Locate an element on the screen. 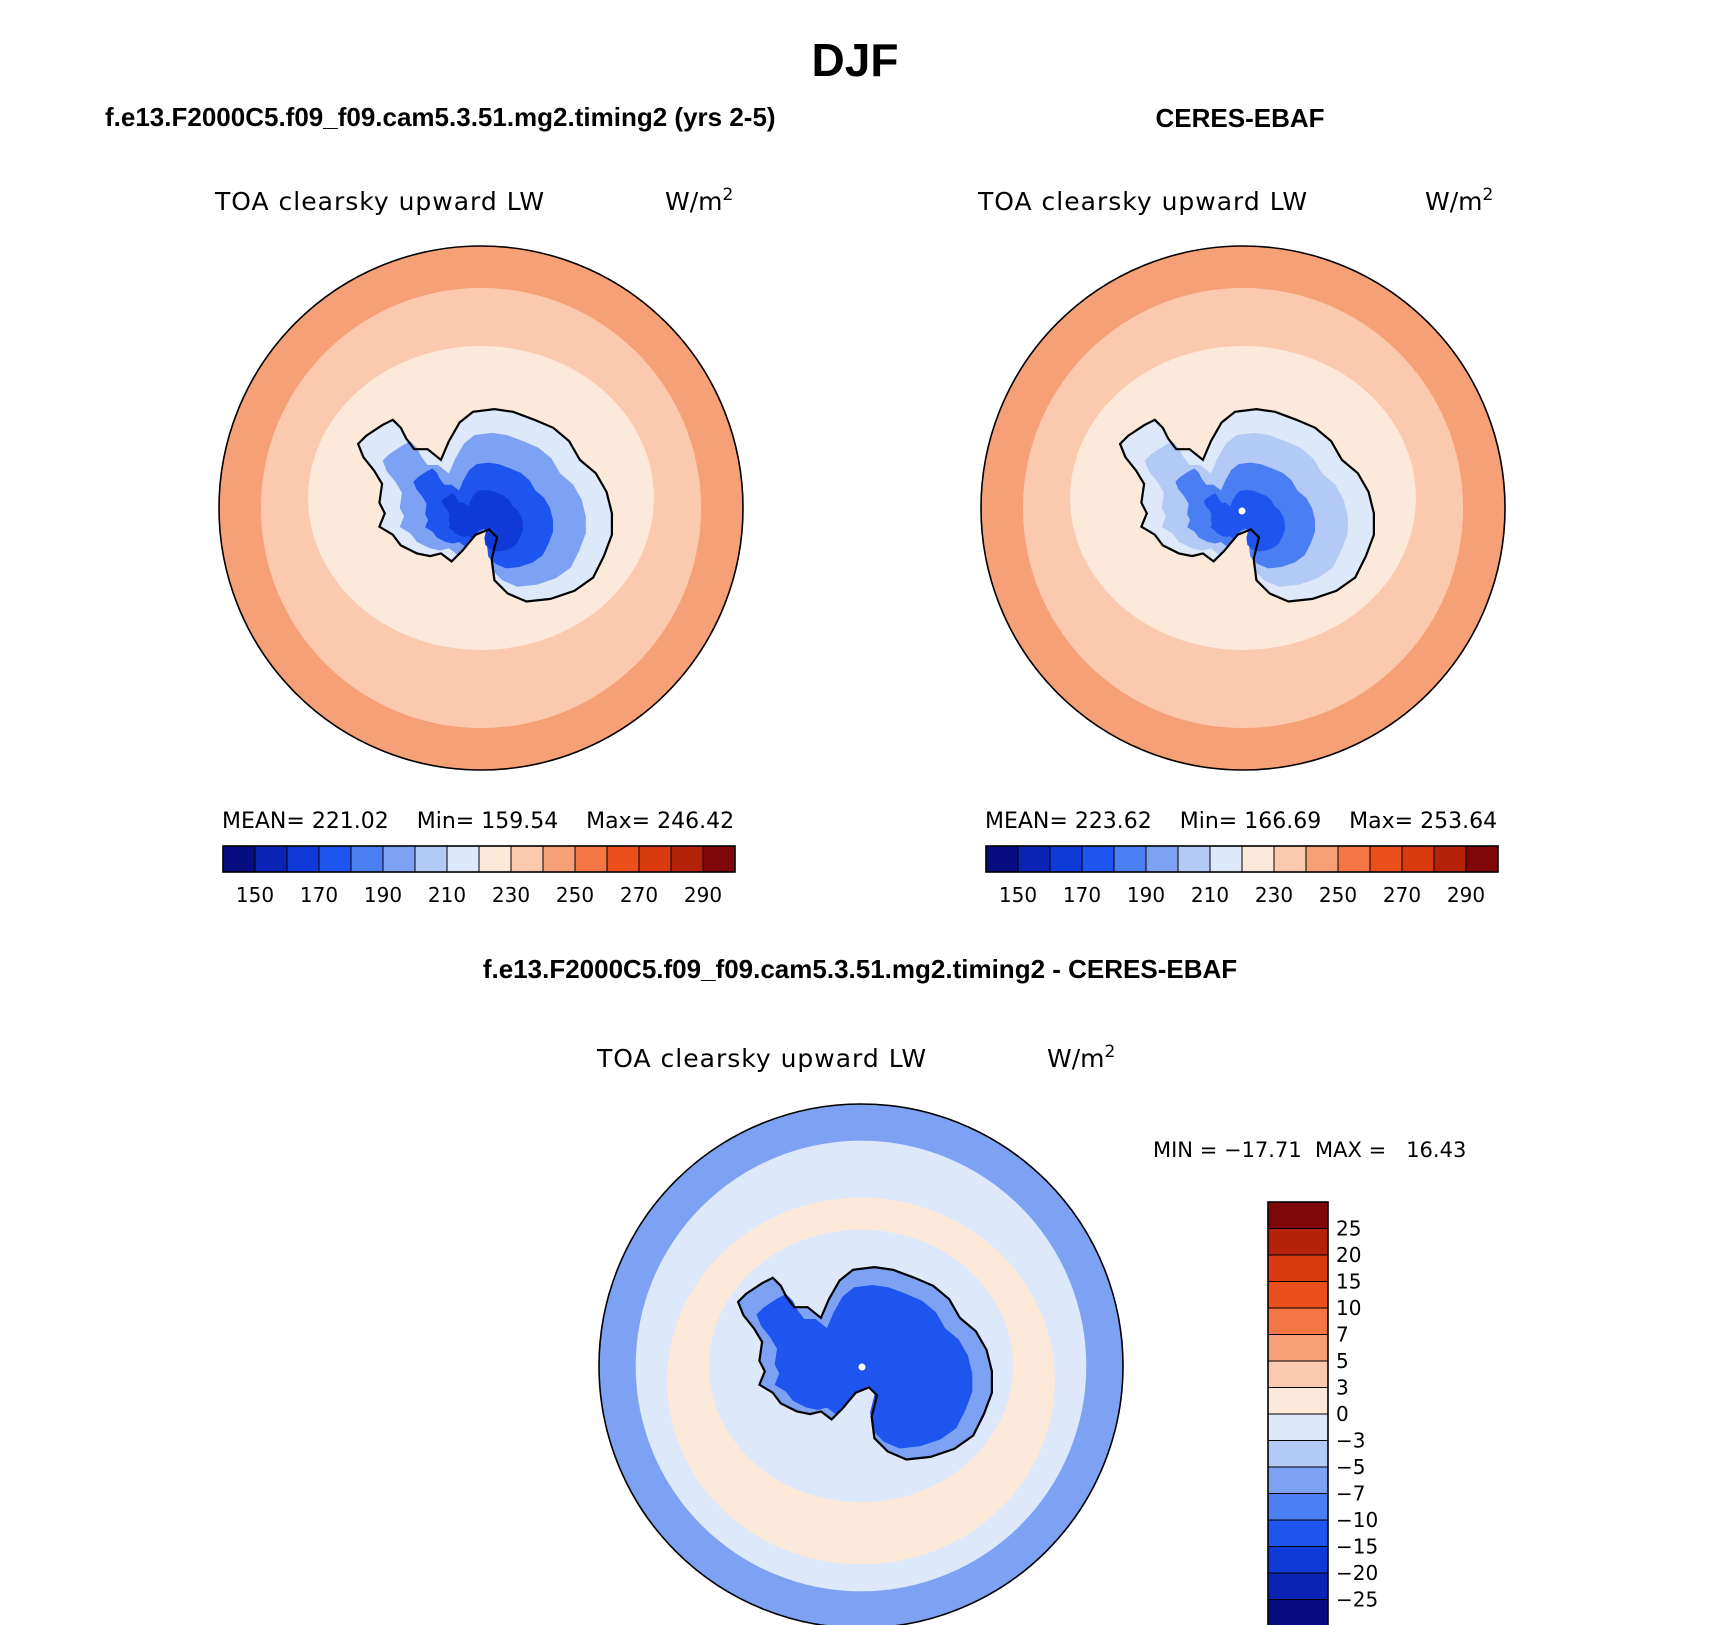 This screenshot has width=1710, height=1625. colorbar-frame is located at coordinates (1298, 1413).